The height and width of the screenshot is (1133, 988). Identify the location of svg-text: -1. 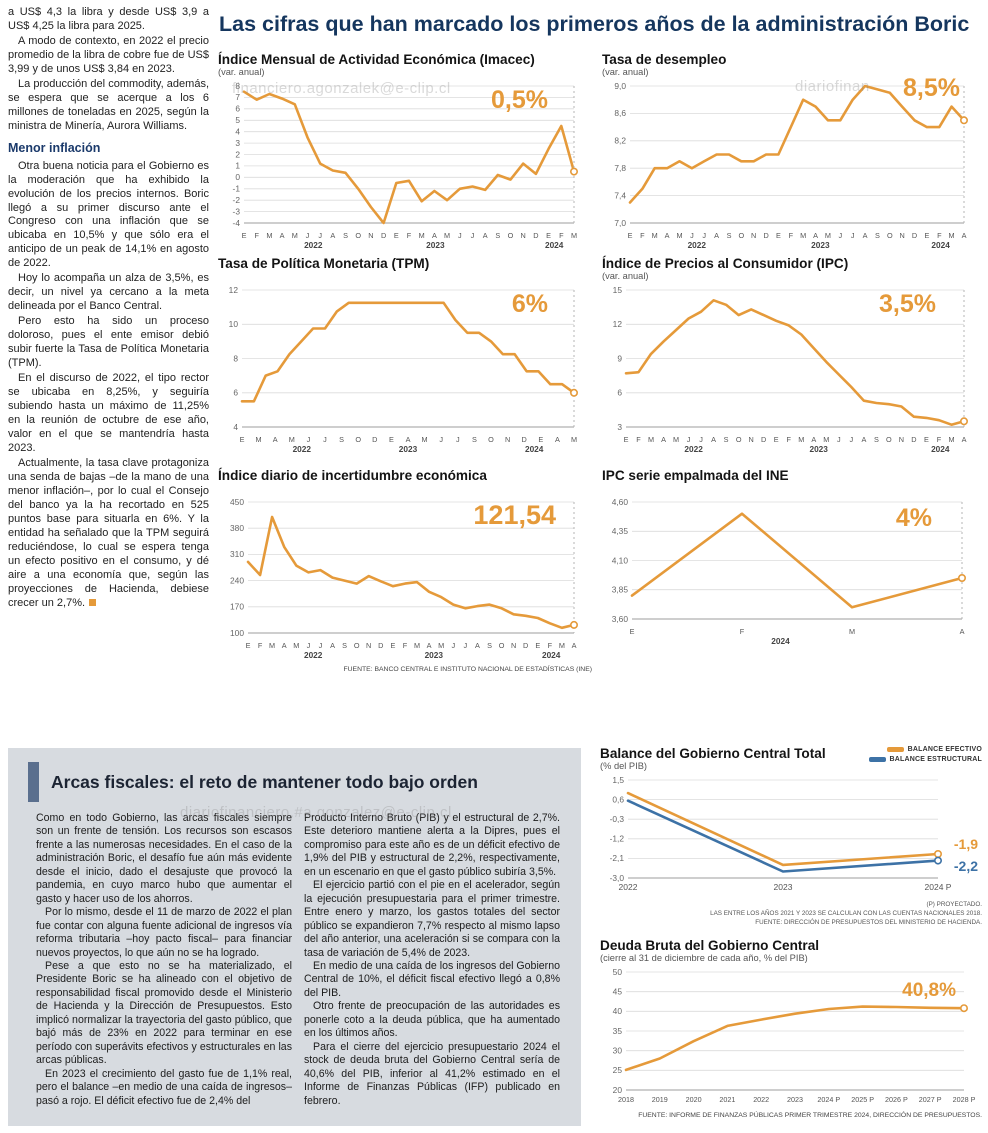
(237, 189).